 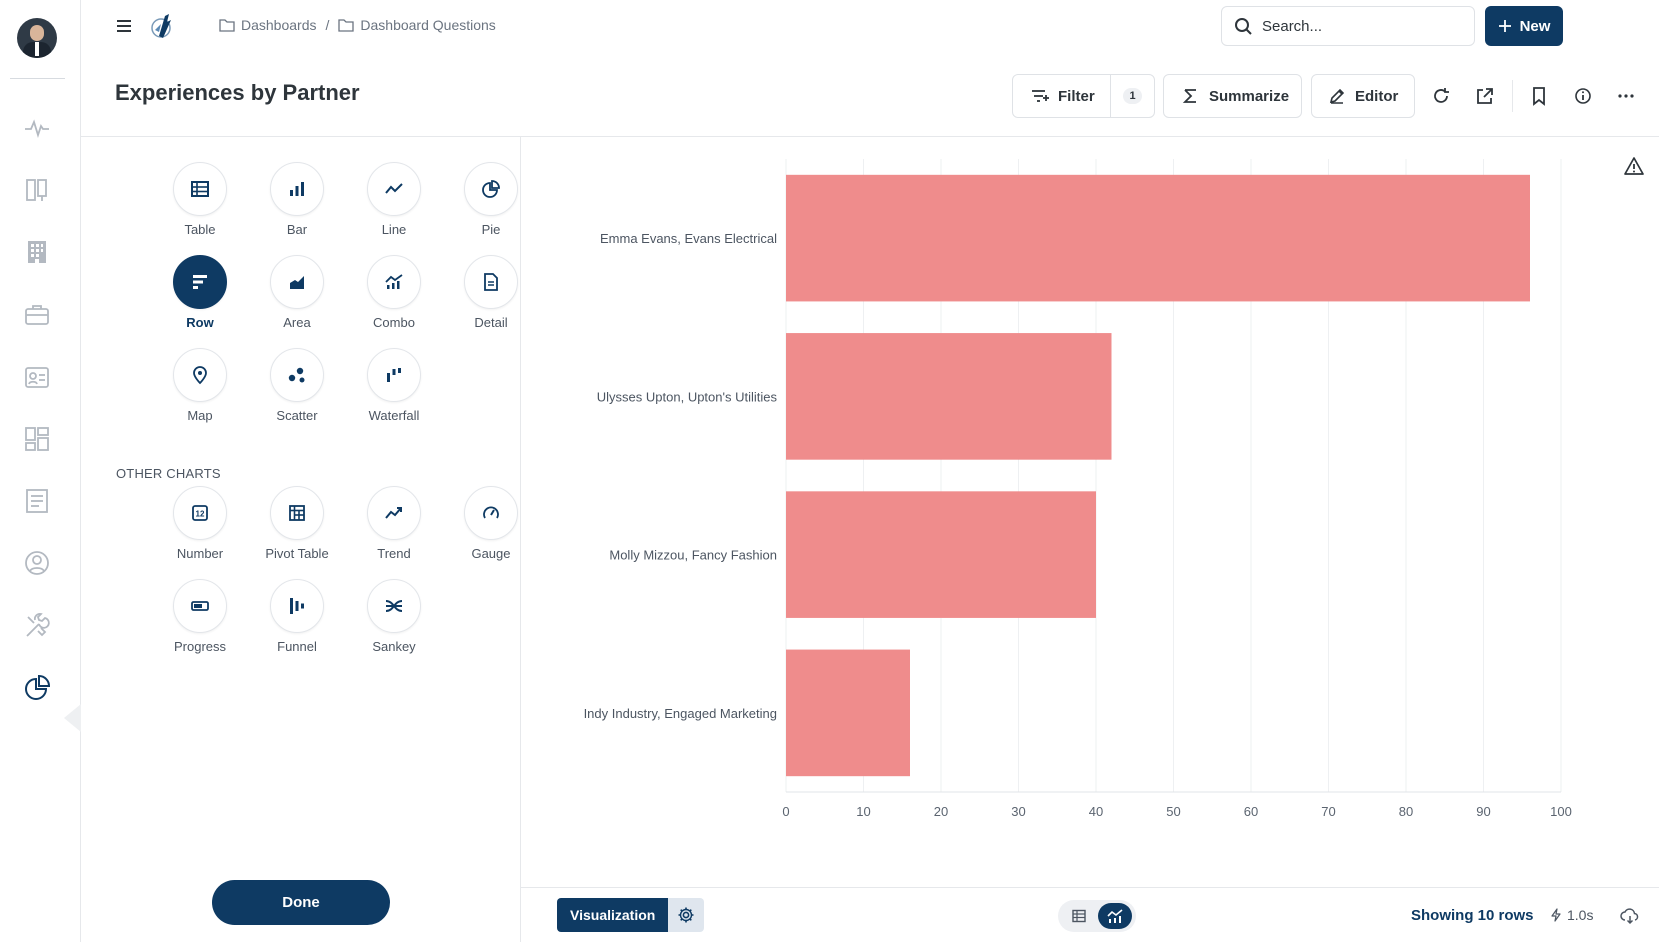 I want to click on document-list-icon, so click(x=37, y=501).